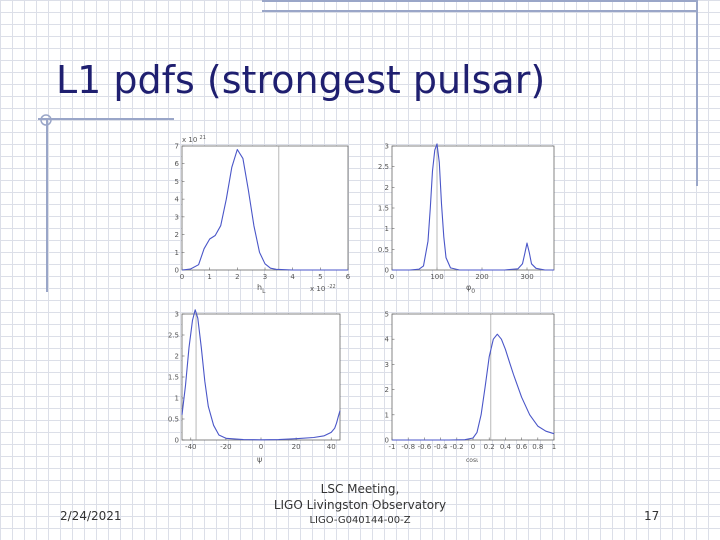  I want to click on x-tick-label: 5, so click(320, 277).